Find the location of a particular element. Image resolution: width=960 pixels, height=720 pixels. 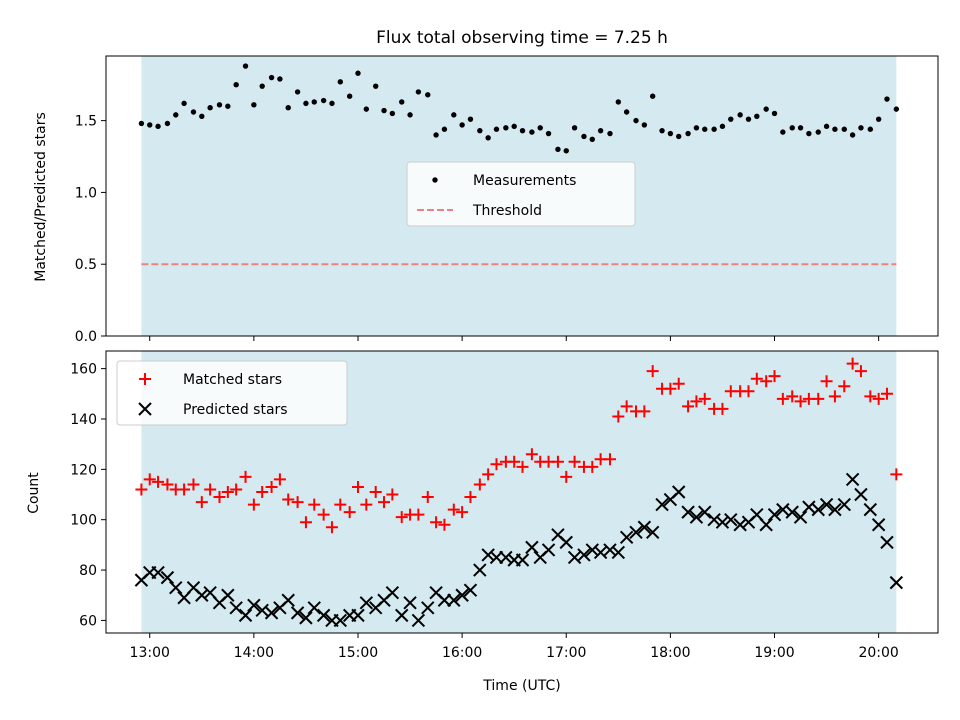

legend: Matched stars Predicted stars is located at coordinates (232, 393).